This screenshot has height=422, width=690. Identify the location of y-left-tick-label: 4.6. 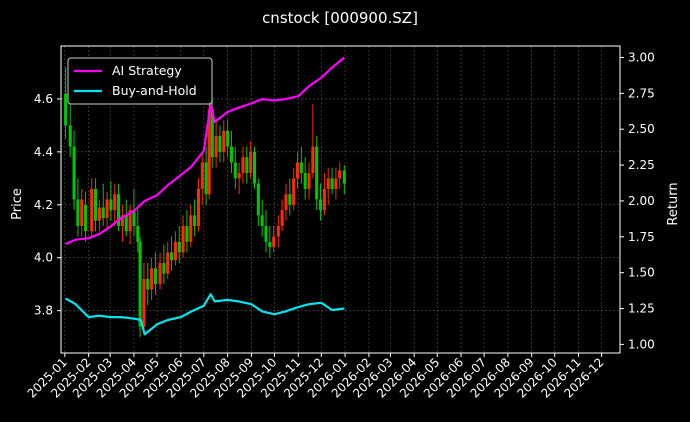
(43, 99).